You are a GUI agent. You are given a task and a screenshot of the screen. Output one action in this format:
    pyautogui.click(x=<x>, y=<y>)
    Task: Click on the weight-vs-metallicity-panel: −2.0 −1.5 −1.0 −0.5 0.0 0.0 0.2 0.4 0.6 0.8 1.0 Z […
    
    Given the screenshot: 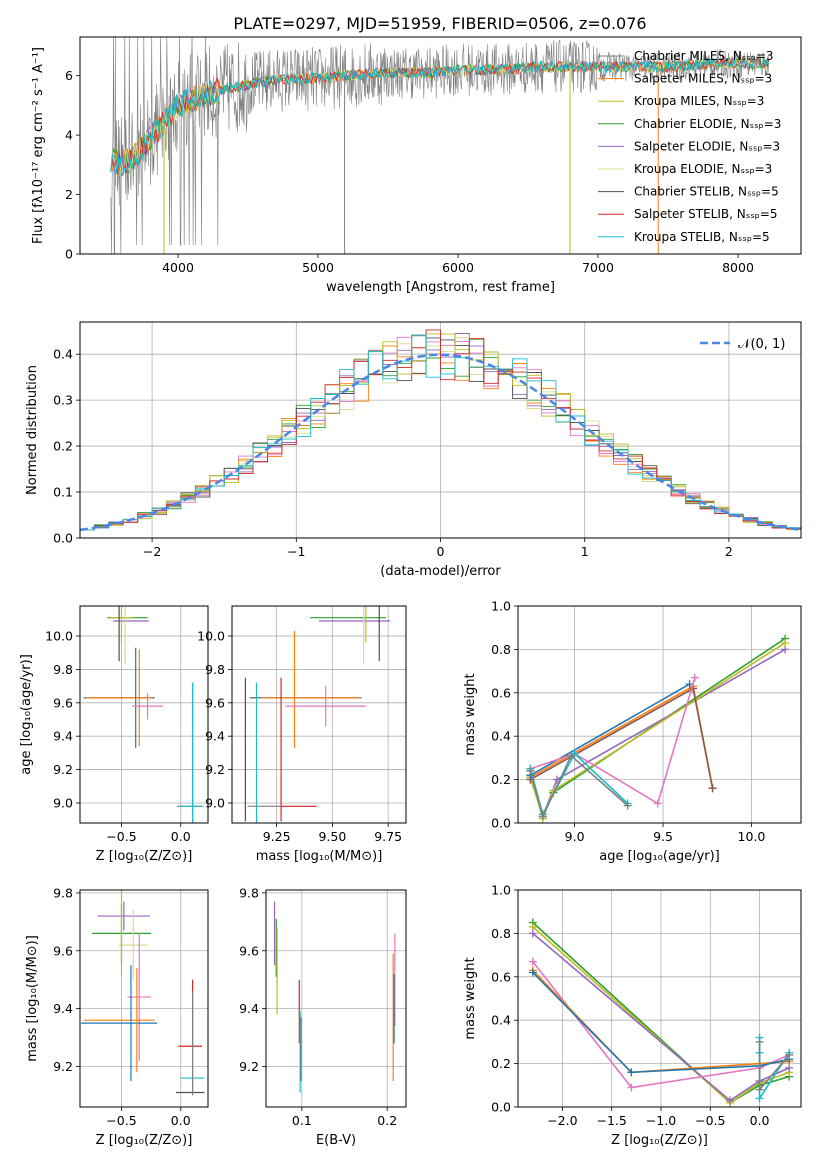 What is the action you would take?
    pyautogui.click(x=632, y=1015)
    